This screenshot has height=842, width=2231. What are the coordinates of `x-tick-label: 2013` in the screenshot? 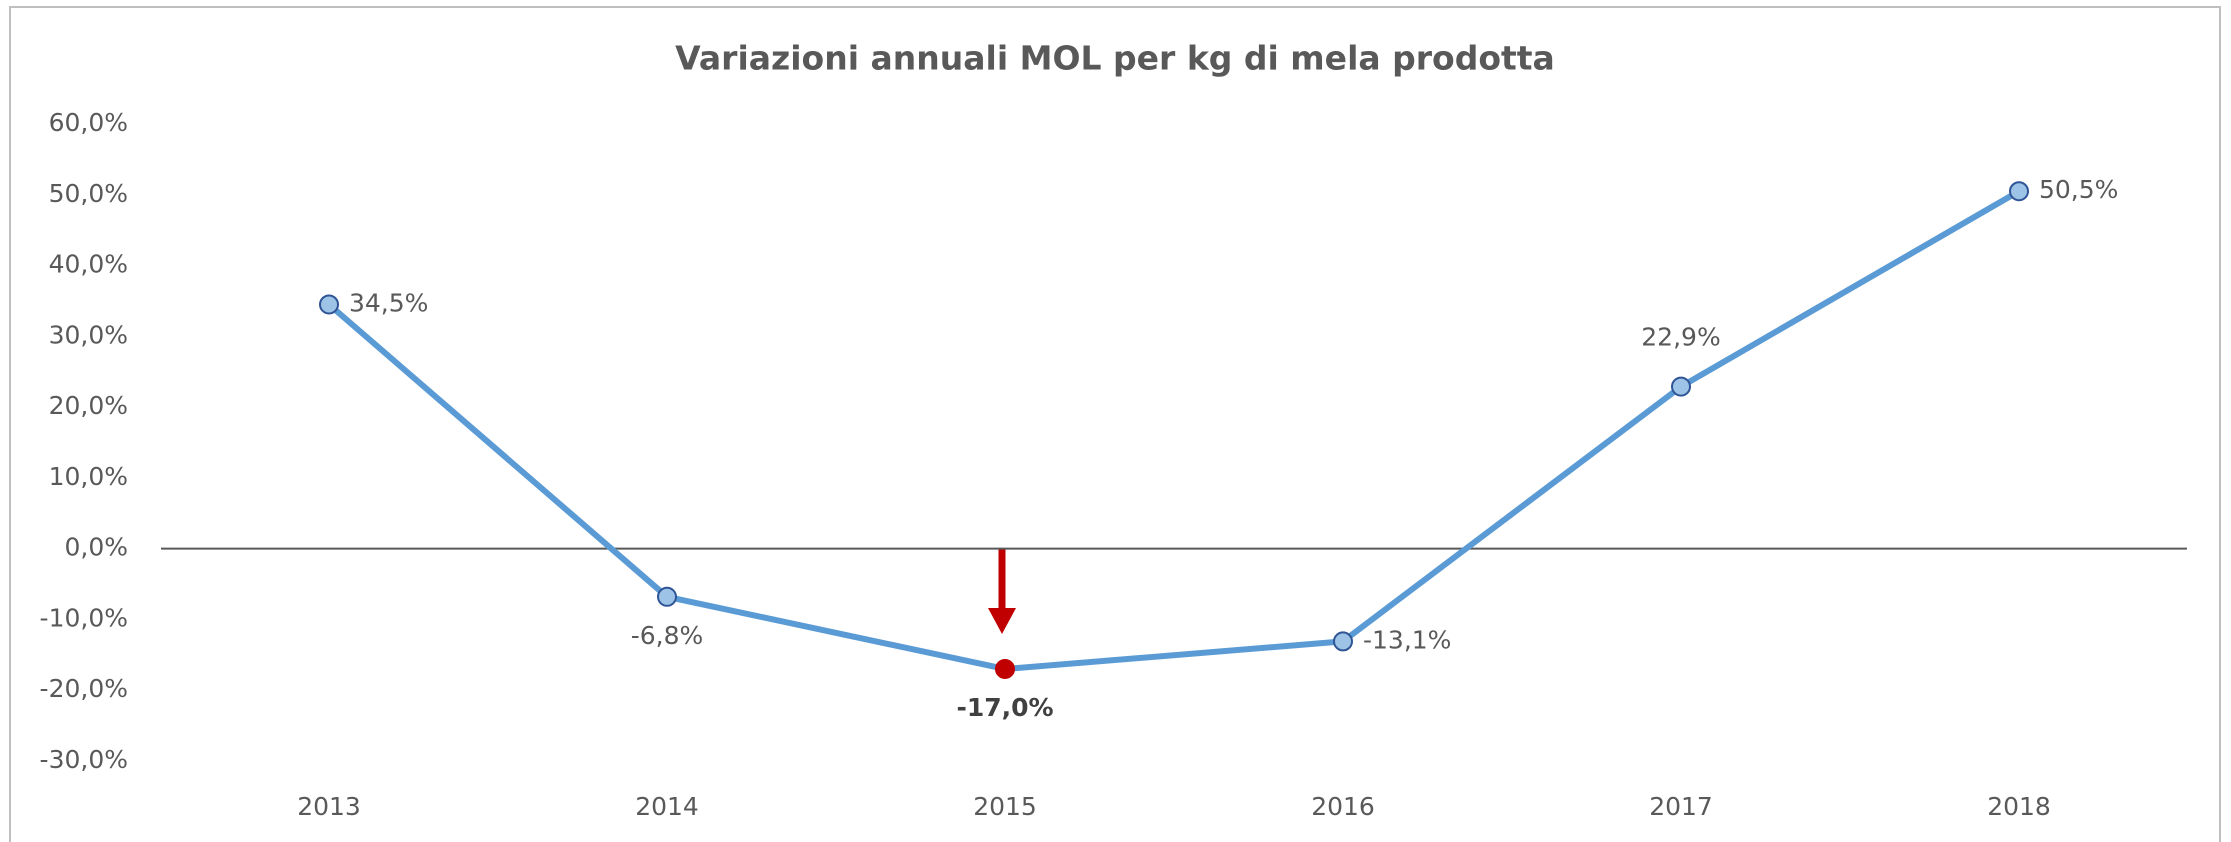 It's located at (329, 806).